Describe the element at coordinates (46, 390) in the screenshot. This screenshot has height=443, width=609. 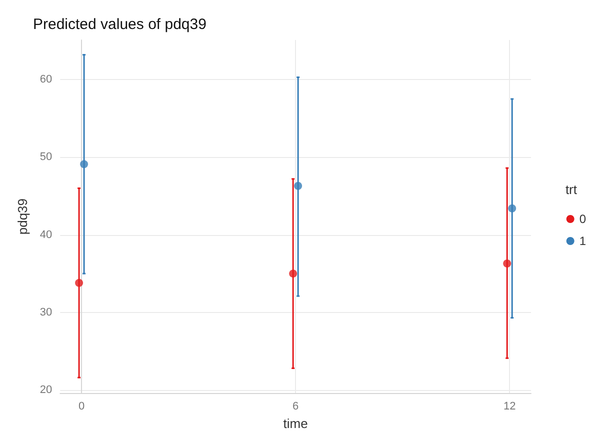
I see `y-tick-label: 20` at that location.